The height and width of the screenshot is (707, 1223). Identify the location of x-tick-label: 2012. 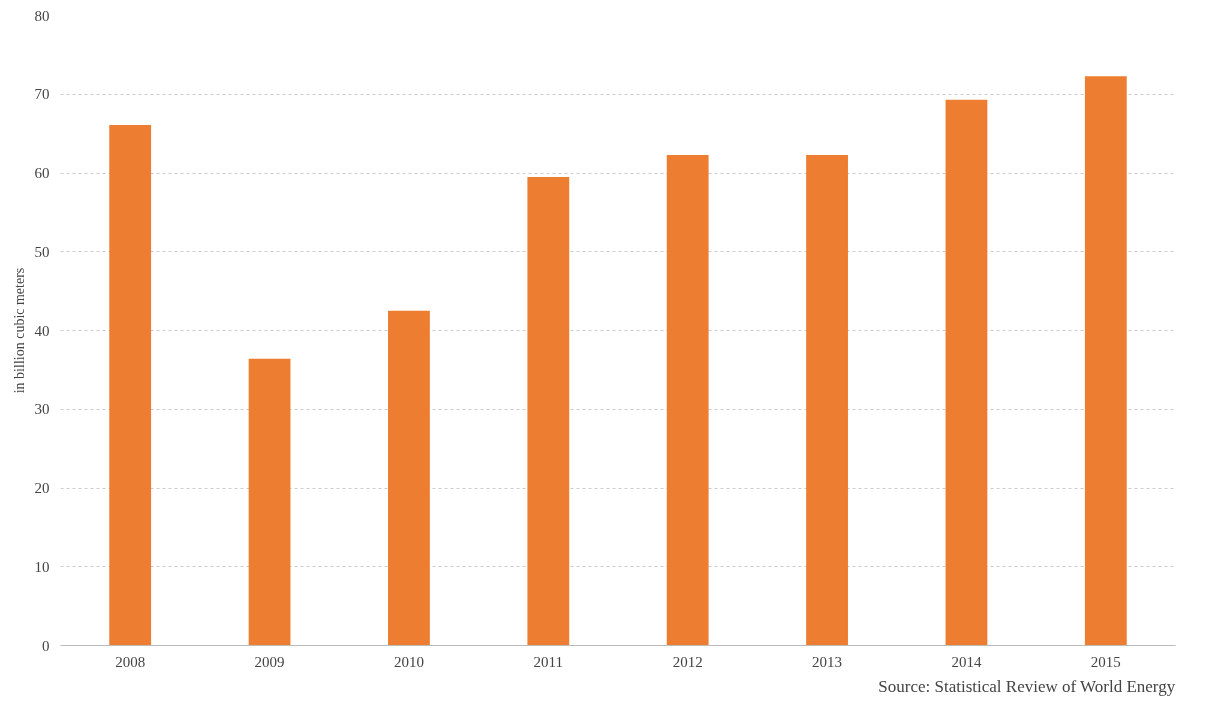
(687, 661).